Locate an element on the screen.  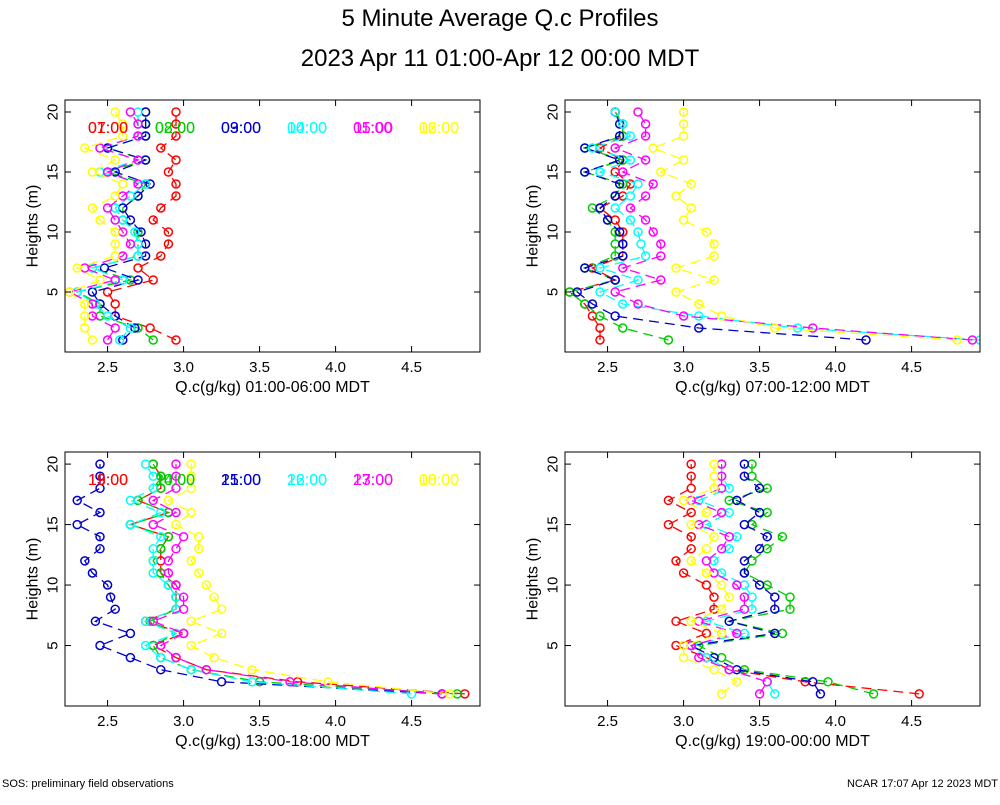
data-point-17:00-h6 is located at coordinates (183, 633).